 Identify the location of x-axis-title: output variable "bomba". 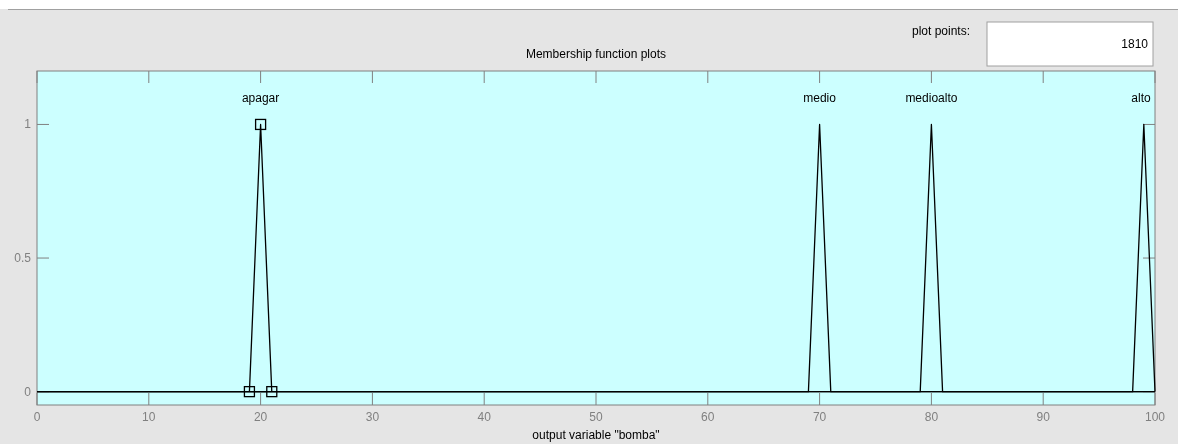
(596, 435).